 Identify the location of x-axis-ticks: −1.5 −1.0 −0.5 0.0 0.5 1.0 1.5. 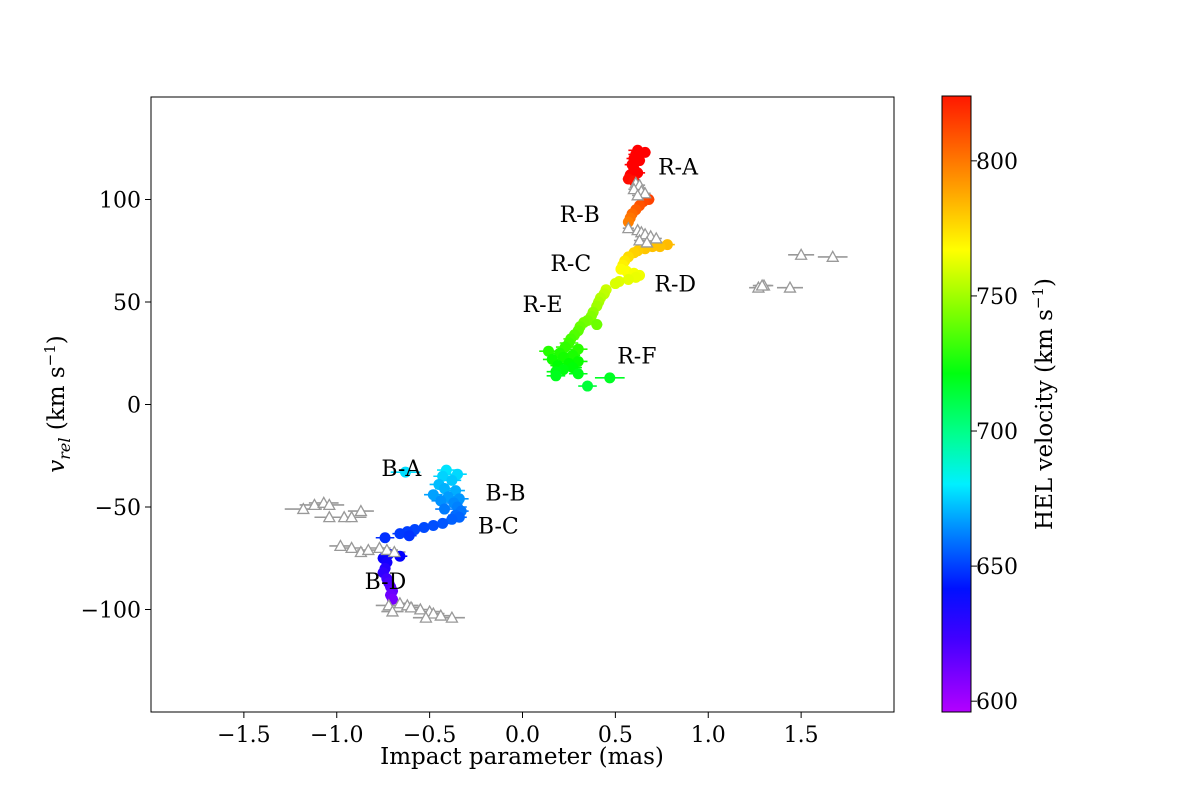
(518, 730).